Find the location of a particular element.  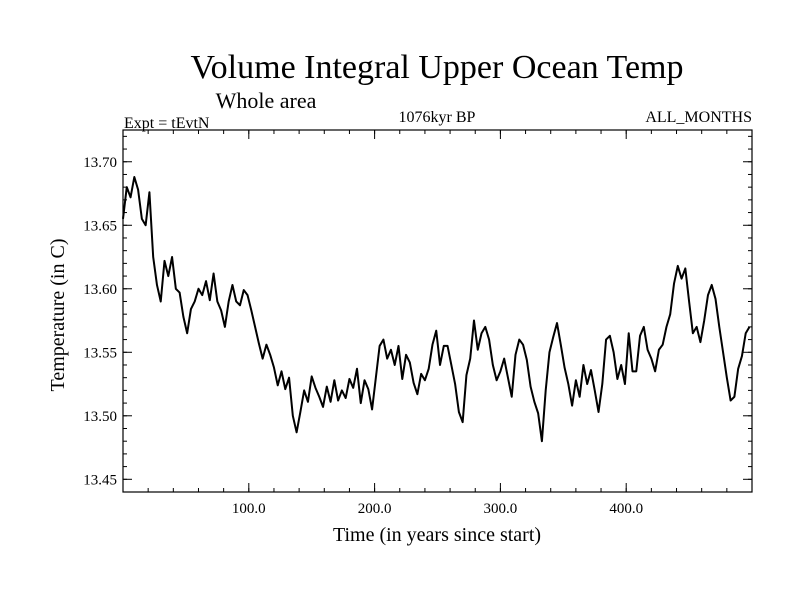

y-tick-label: 13.45 is located at coordinates (100, 480).